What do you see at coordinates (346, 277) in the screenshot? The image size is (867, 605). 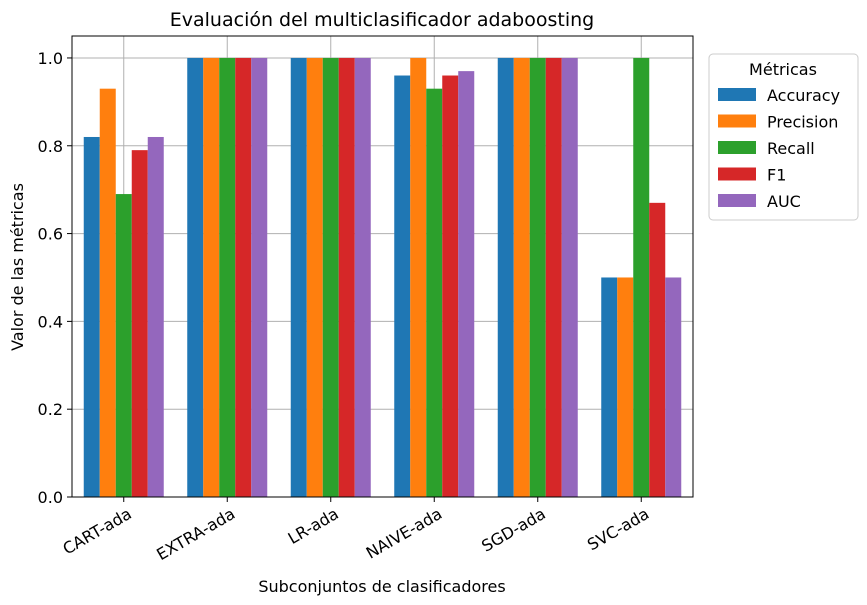 I see `bar-f1-lr-ada` at bounding box center [346, 277].